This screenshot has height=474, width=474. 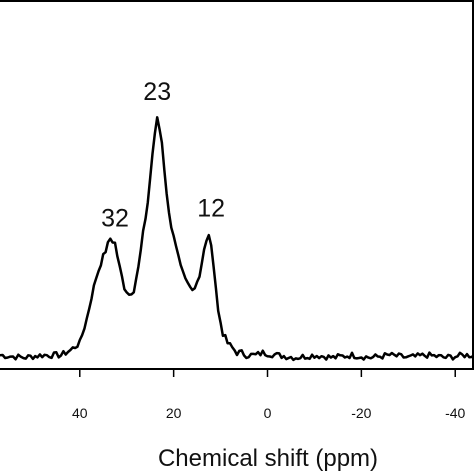 What do you see at coordinates (115, 218) in the screenshot?
I see `peak-label: 32` at bounding box center [115, 218].